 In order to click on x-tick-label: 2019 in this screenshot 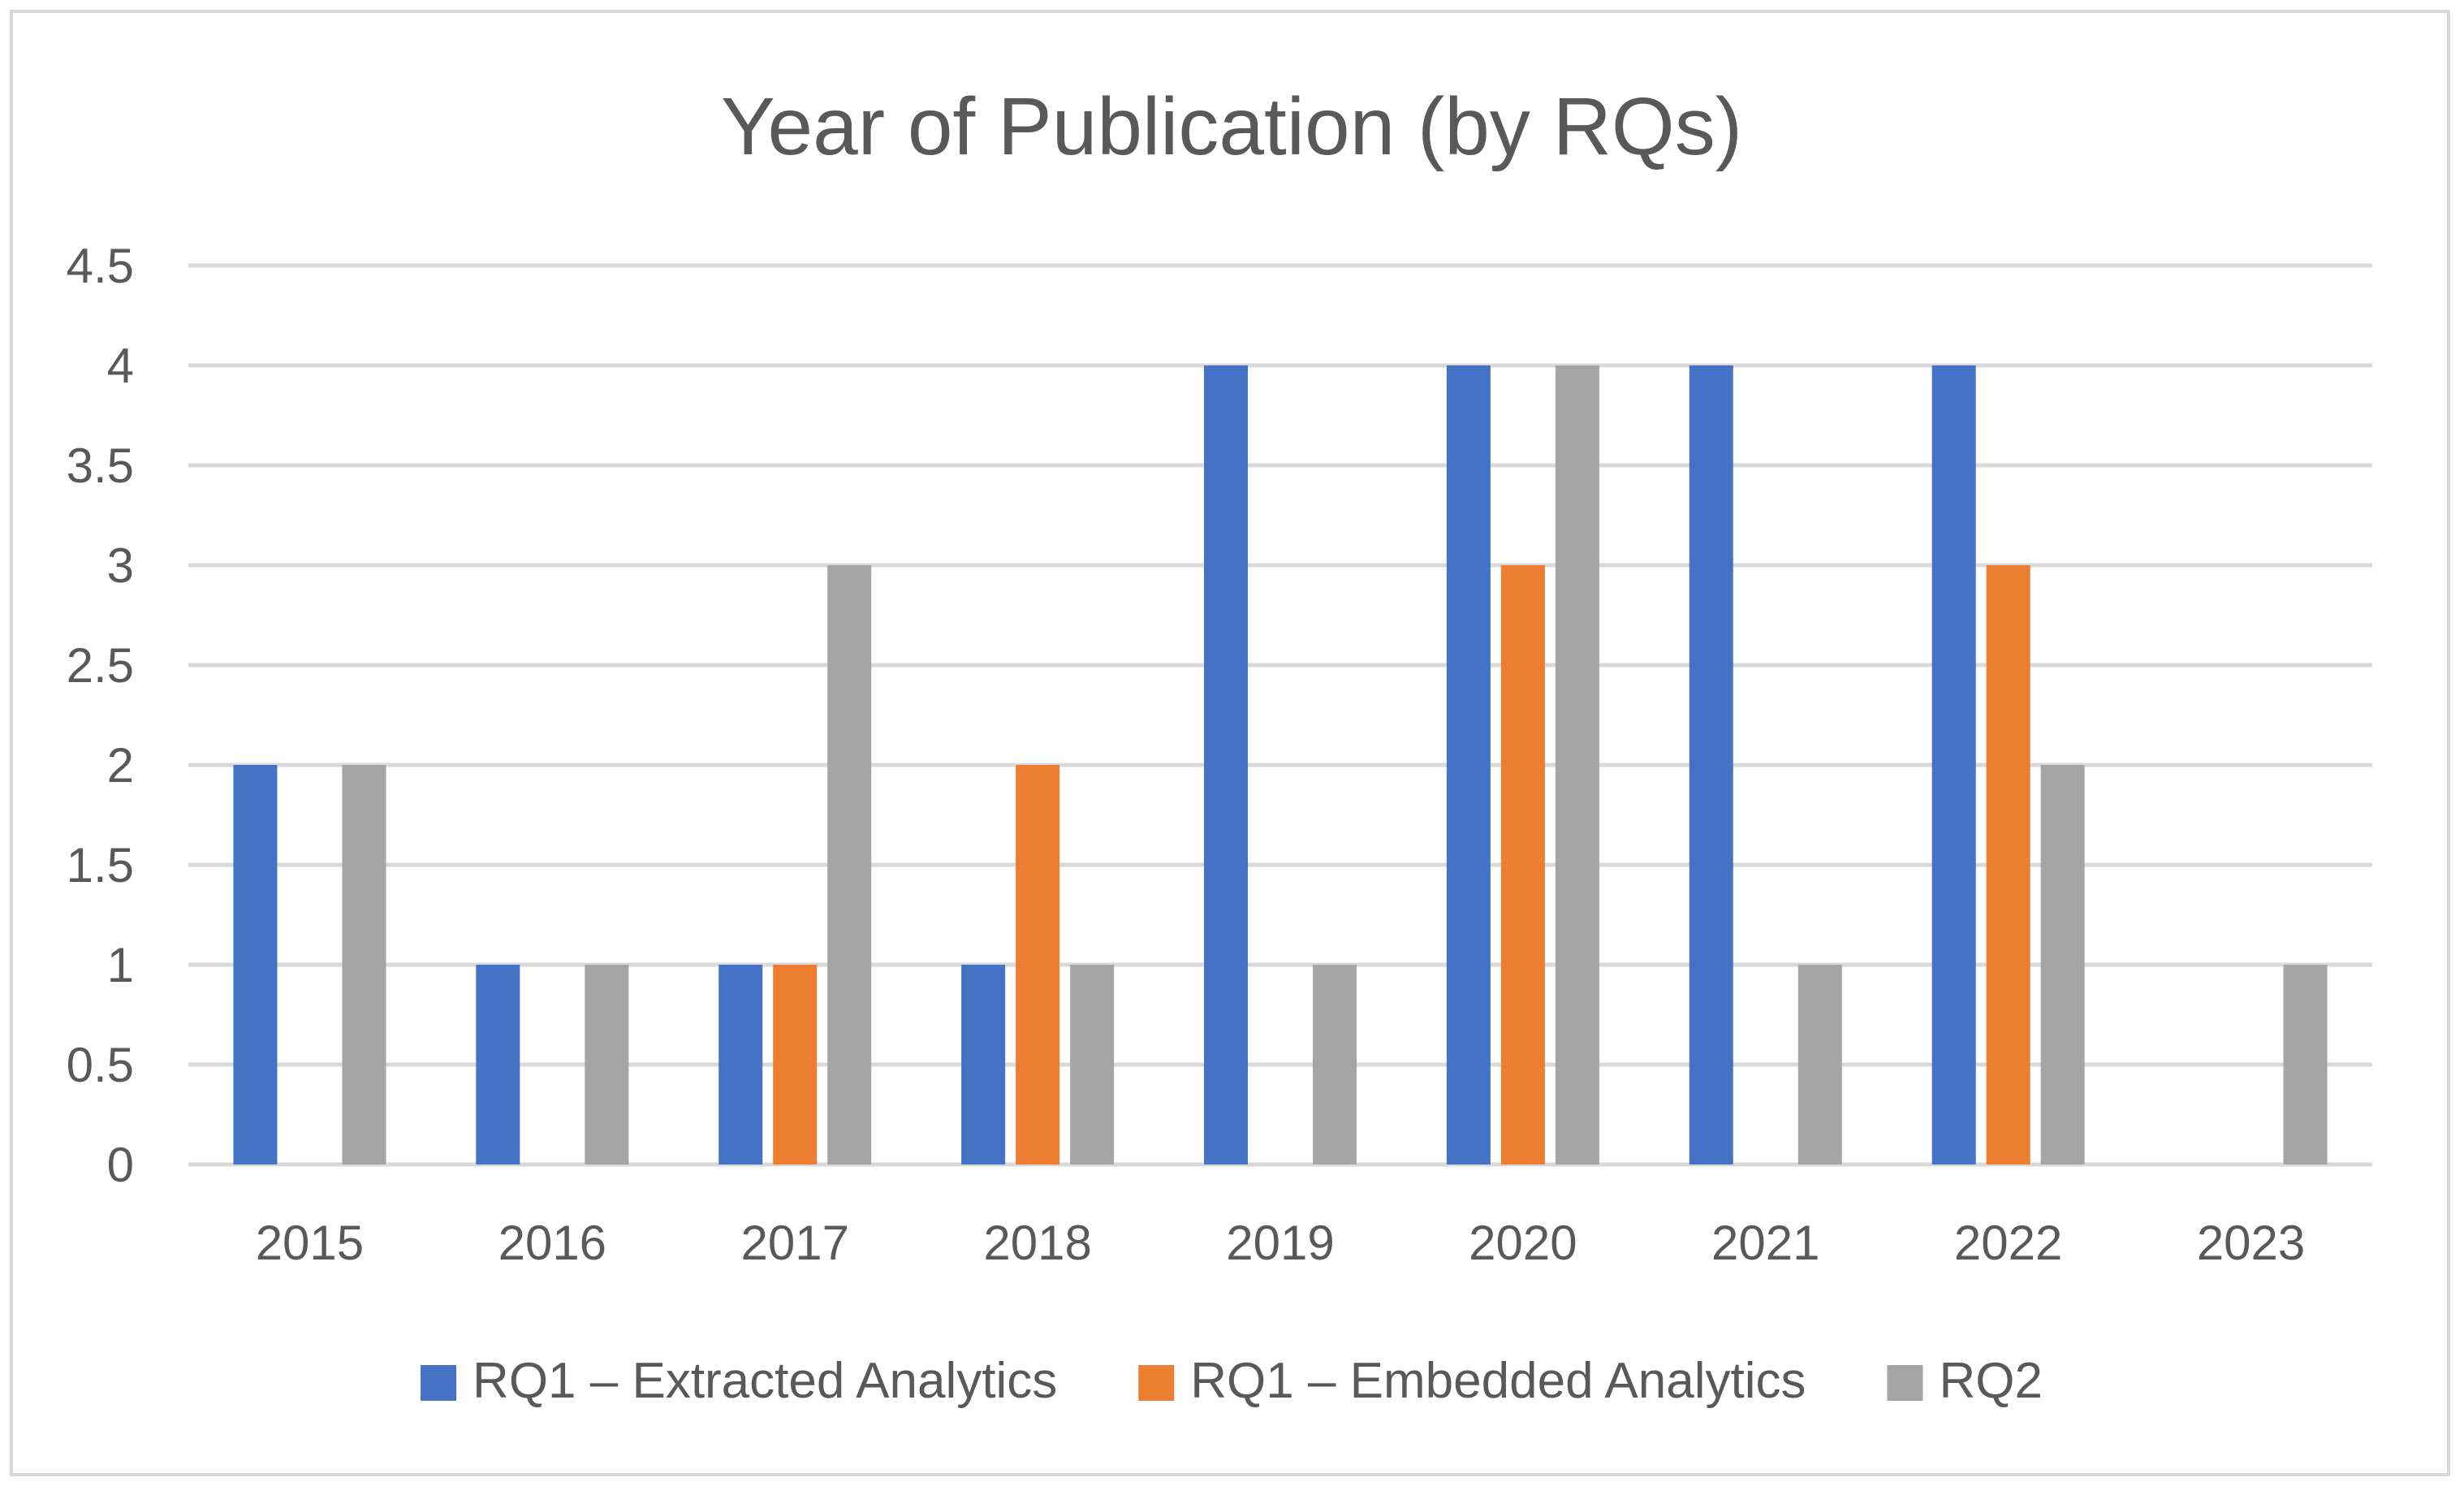, I will do `click(1280, 1243)`.